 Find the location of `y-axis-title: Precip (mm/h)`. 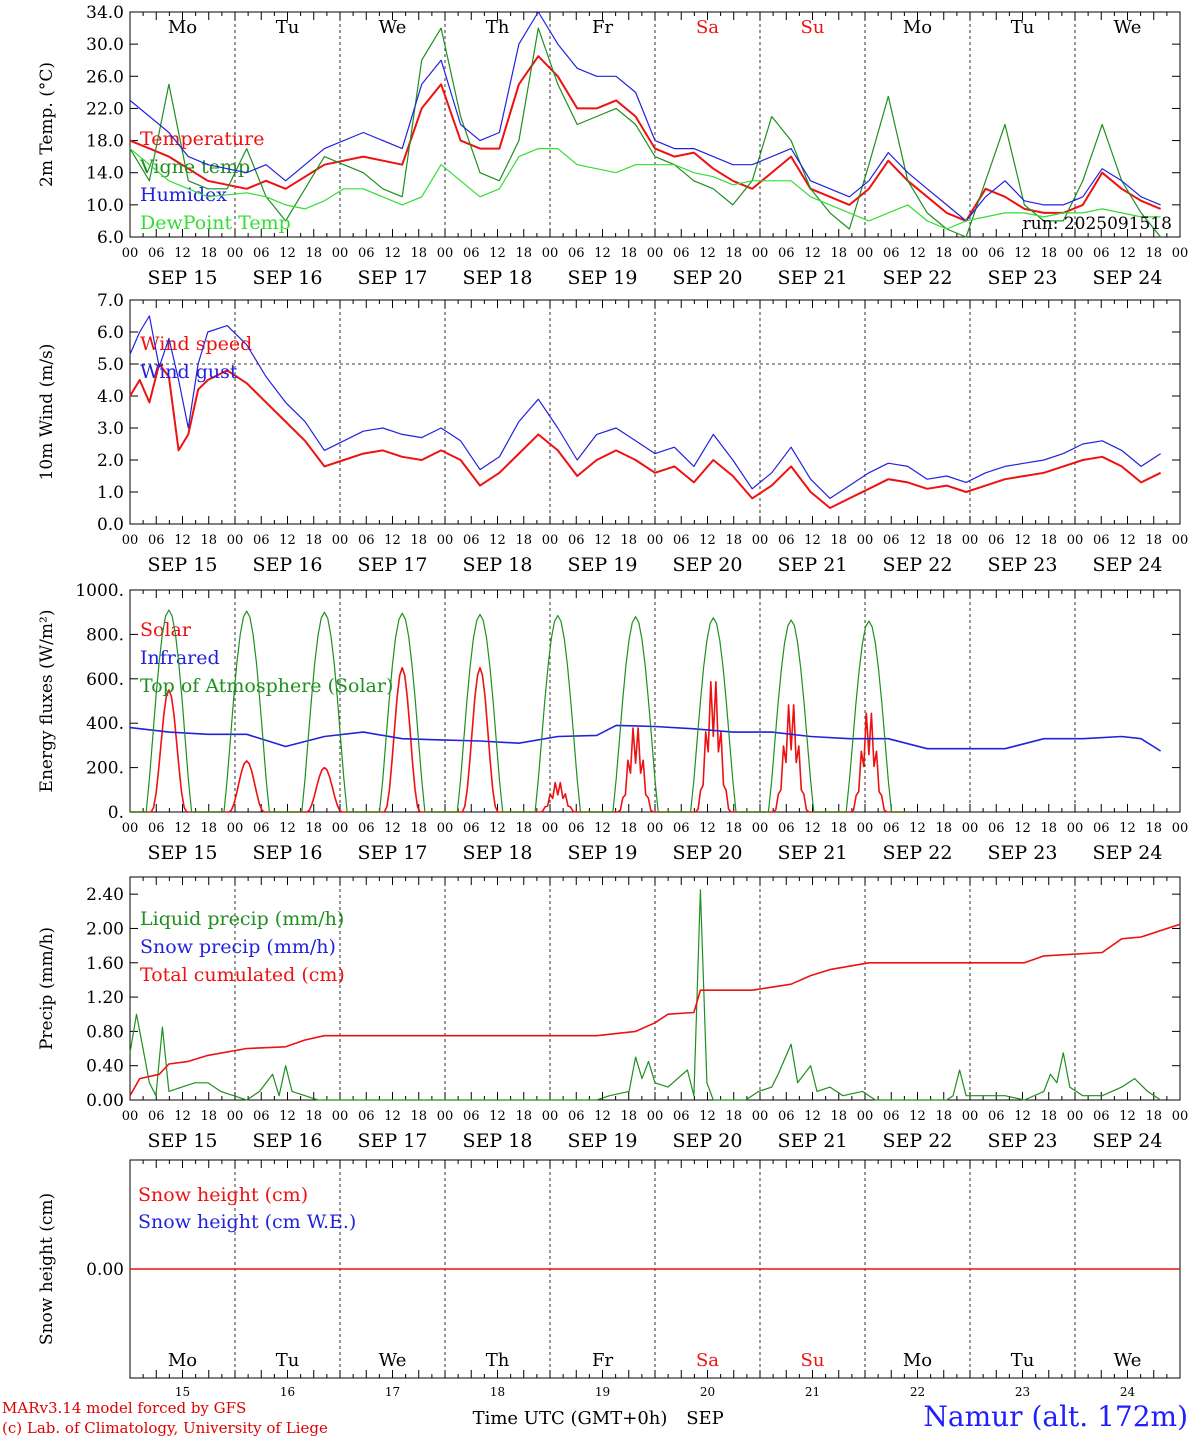

y-axis-title: Precip (mm/h) is located at coordinates (47, 988).